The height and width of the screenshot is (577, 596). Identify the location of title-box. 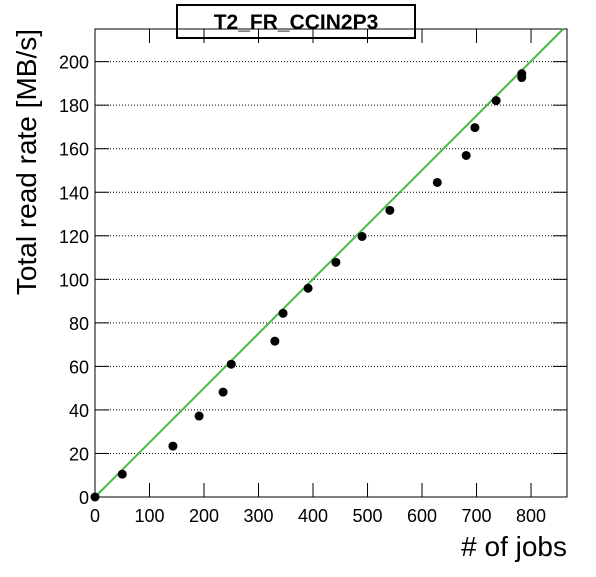
(296, 21).